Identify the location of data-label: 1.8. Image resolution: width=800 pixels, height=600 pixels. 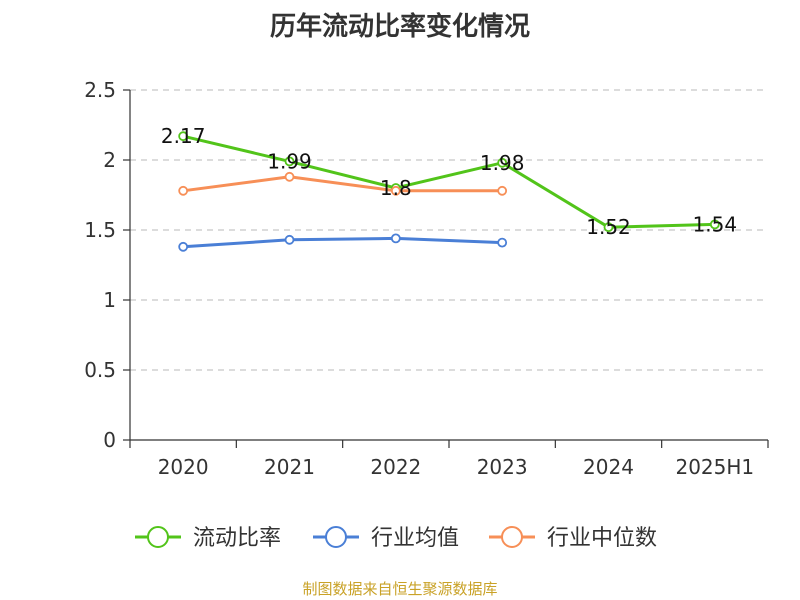
(396, 188).